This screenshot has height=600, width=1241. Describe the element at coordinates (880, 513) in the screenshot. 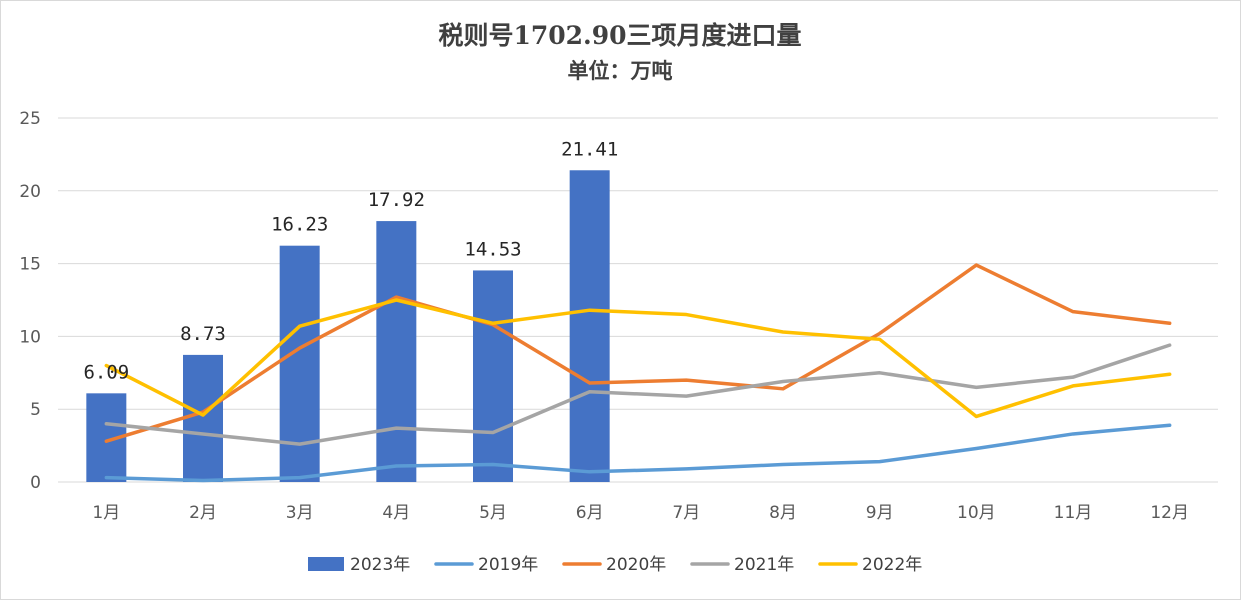

I see `x-tick-label: 9月` at that location.